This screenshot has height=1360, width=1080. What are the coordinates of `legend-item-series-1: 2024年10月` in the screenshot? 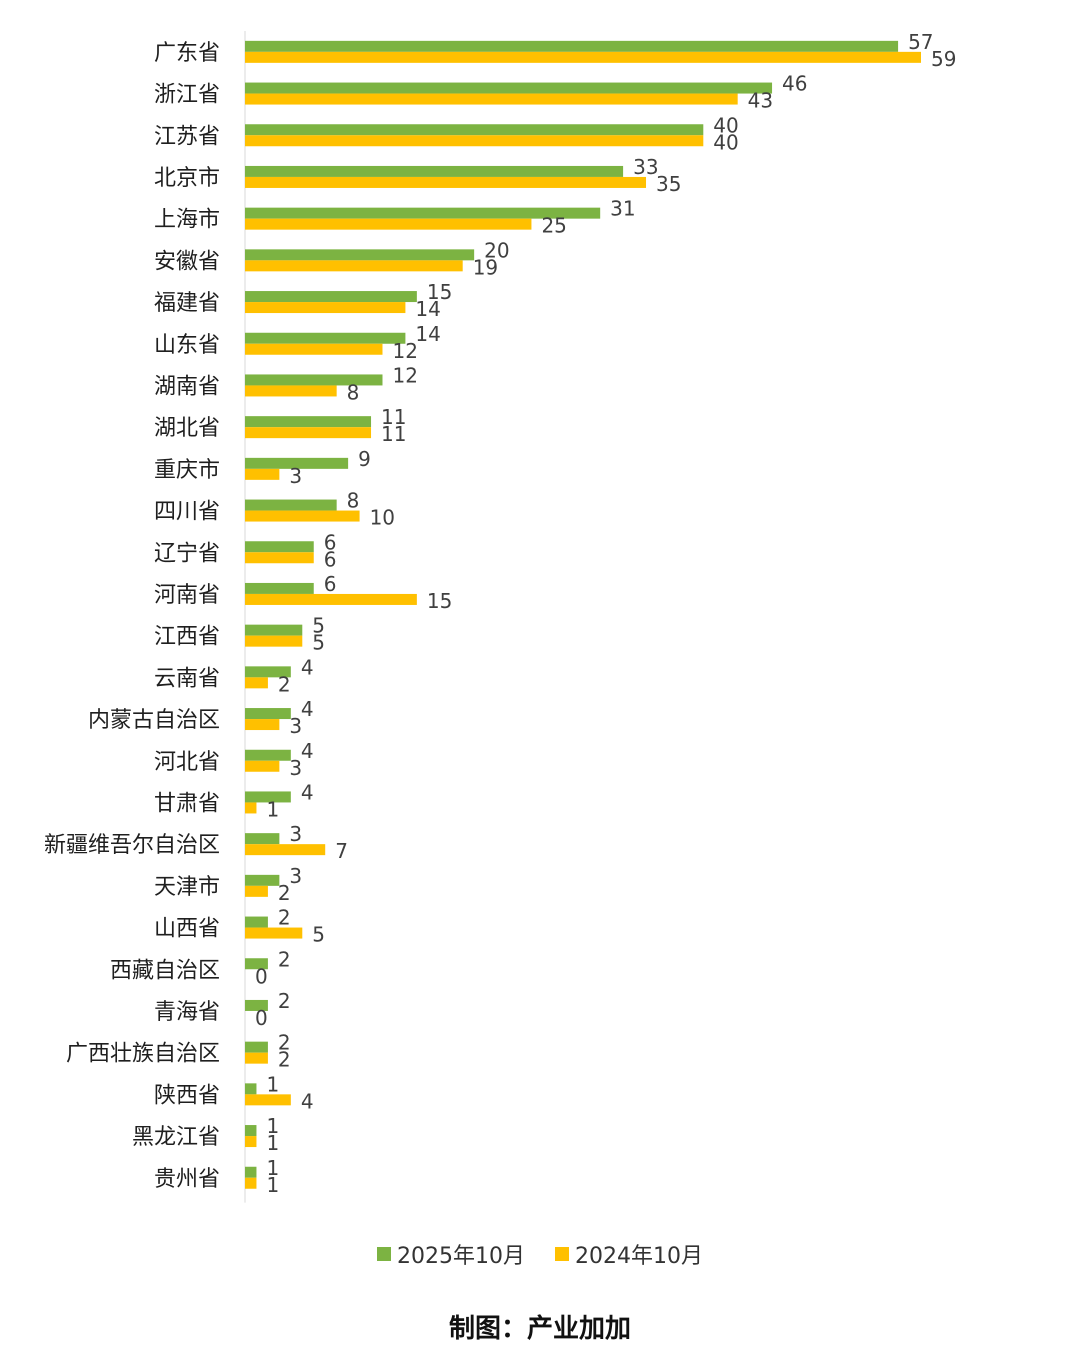 It's located at (629, 1254).